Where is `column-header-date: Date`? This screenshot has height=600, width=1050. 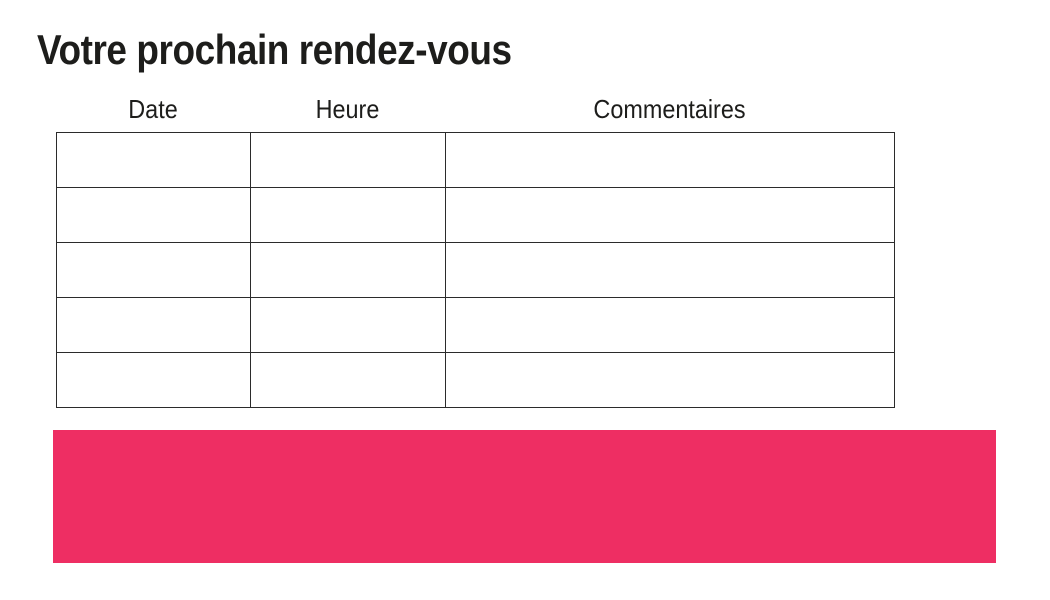 column-header-date: Date is located at coordinates (153, 109).